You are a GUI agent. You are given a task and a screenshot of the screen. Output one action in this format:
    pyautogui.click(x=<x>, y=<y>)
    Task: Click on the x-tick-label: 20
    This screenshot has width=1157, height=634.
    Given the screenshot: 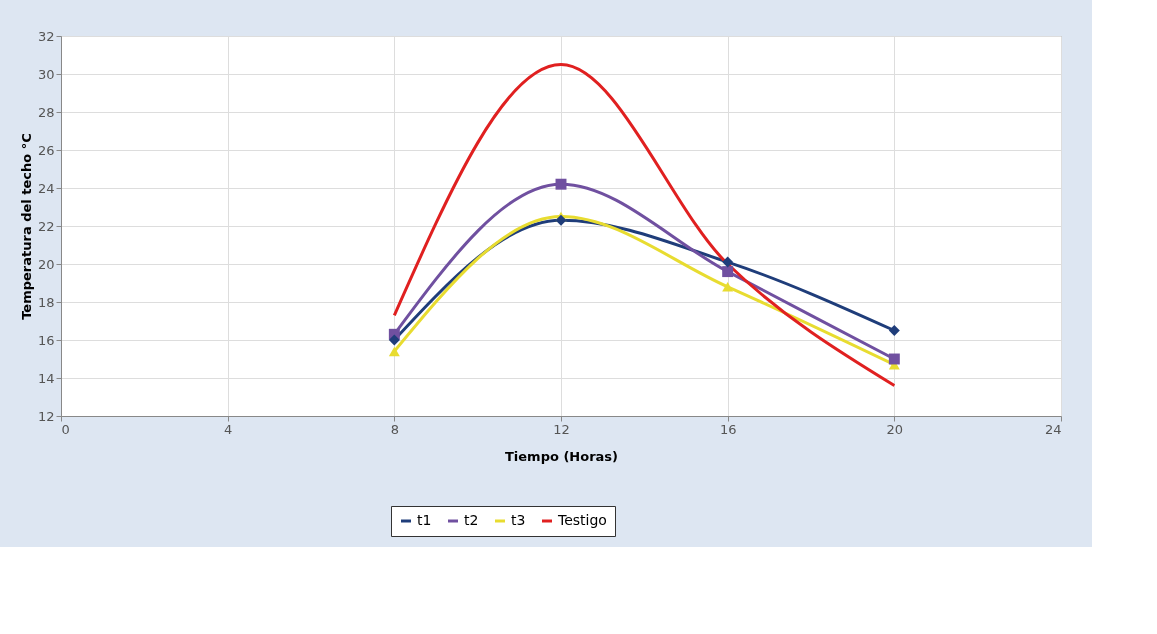 What is the action you would take?
    pyautogui.click(x=895, y=429)
    